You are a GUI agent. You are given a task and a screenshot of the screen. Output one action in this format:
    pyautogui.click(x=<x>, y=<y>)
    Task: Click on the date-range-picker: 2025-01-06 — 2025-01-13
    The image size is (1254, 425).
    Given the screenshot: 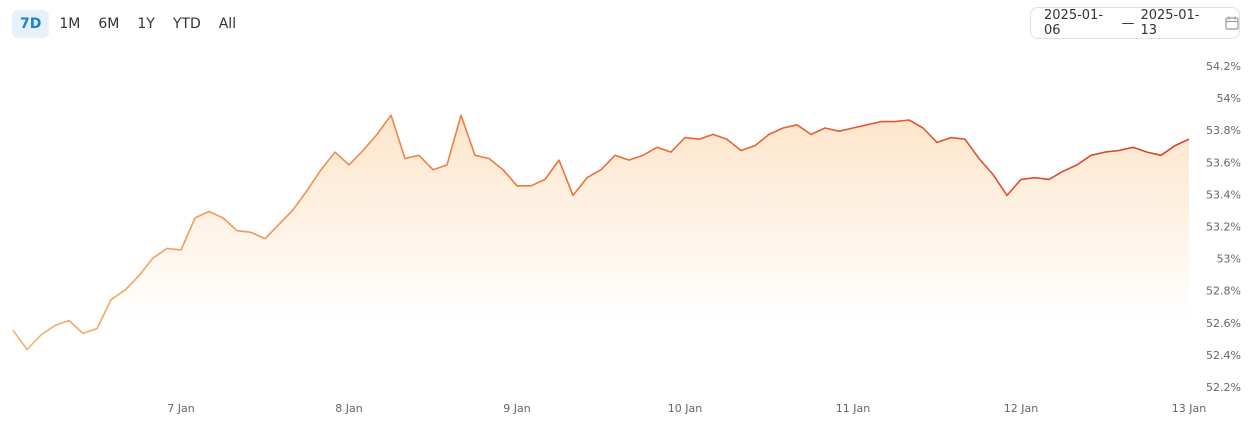 What is the action you would take?
    pyautogui.click(x=1135, y=23)
    